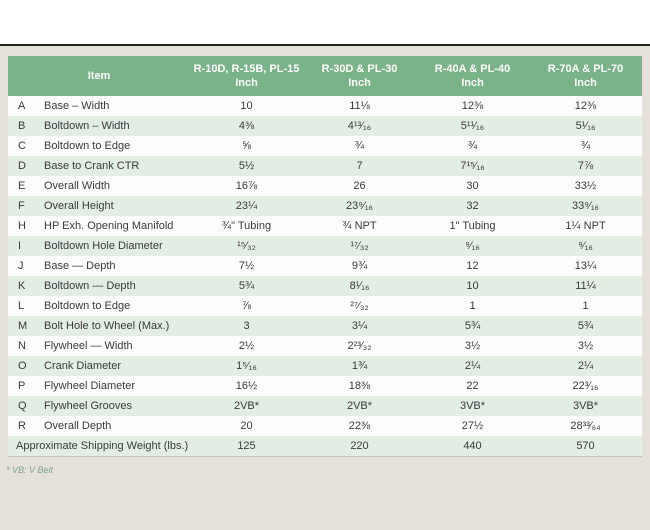 This screenshot has height=530, width=650. Describe the element at coordinates (359, 346) in the screenshot. I see `table-cell: 2²³⁄₃₂` at that location.